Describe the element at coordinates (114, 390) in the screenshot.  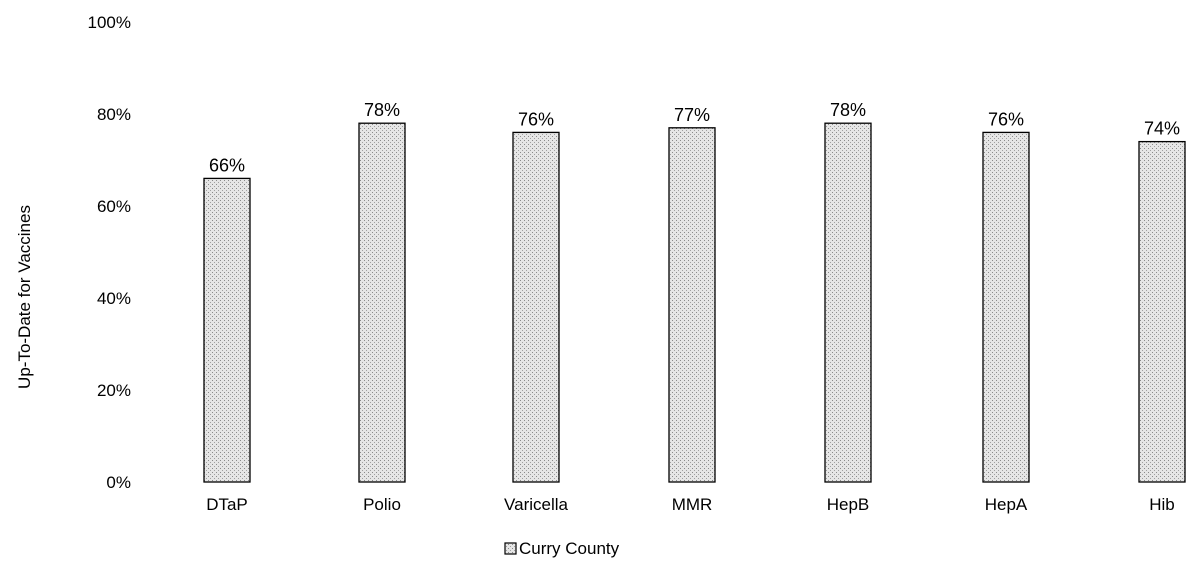
I see `y-tick-label: 20%` at that location.